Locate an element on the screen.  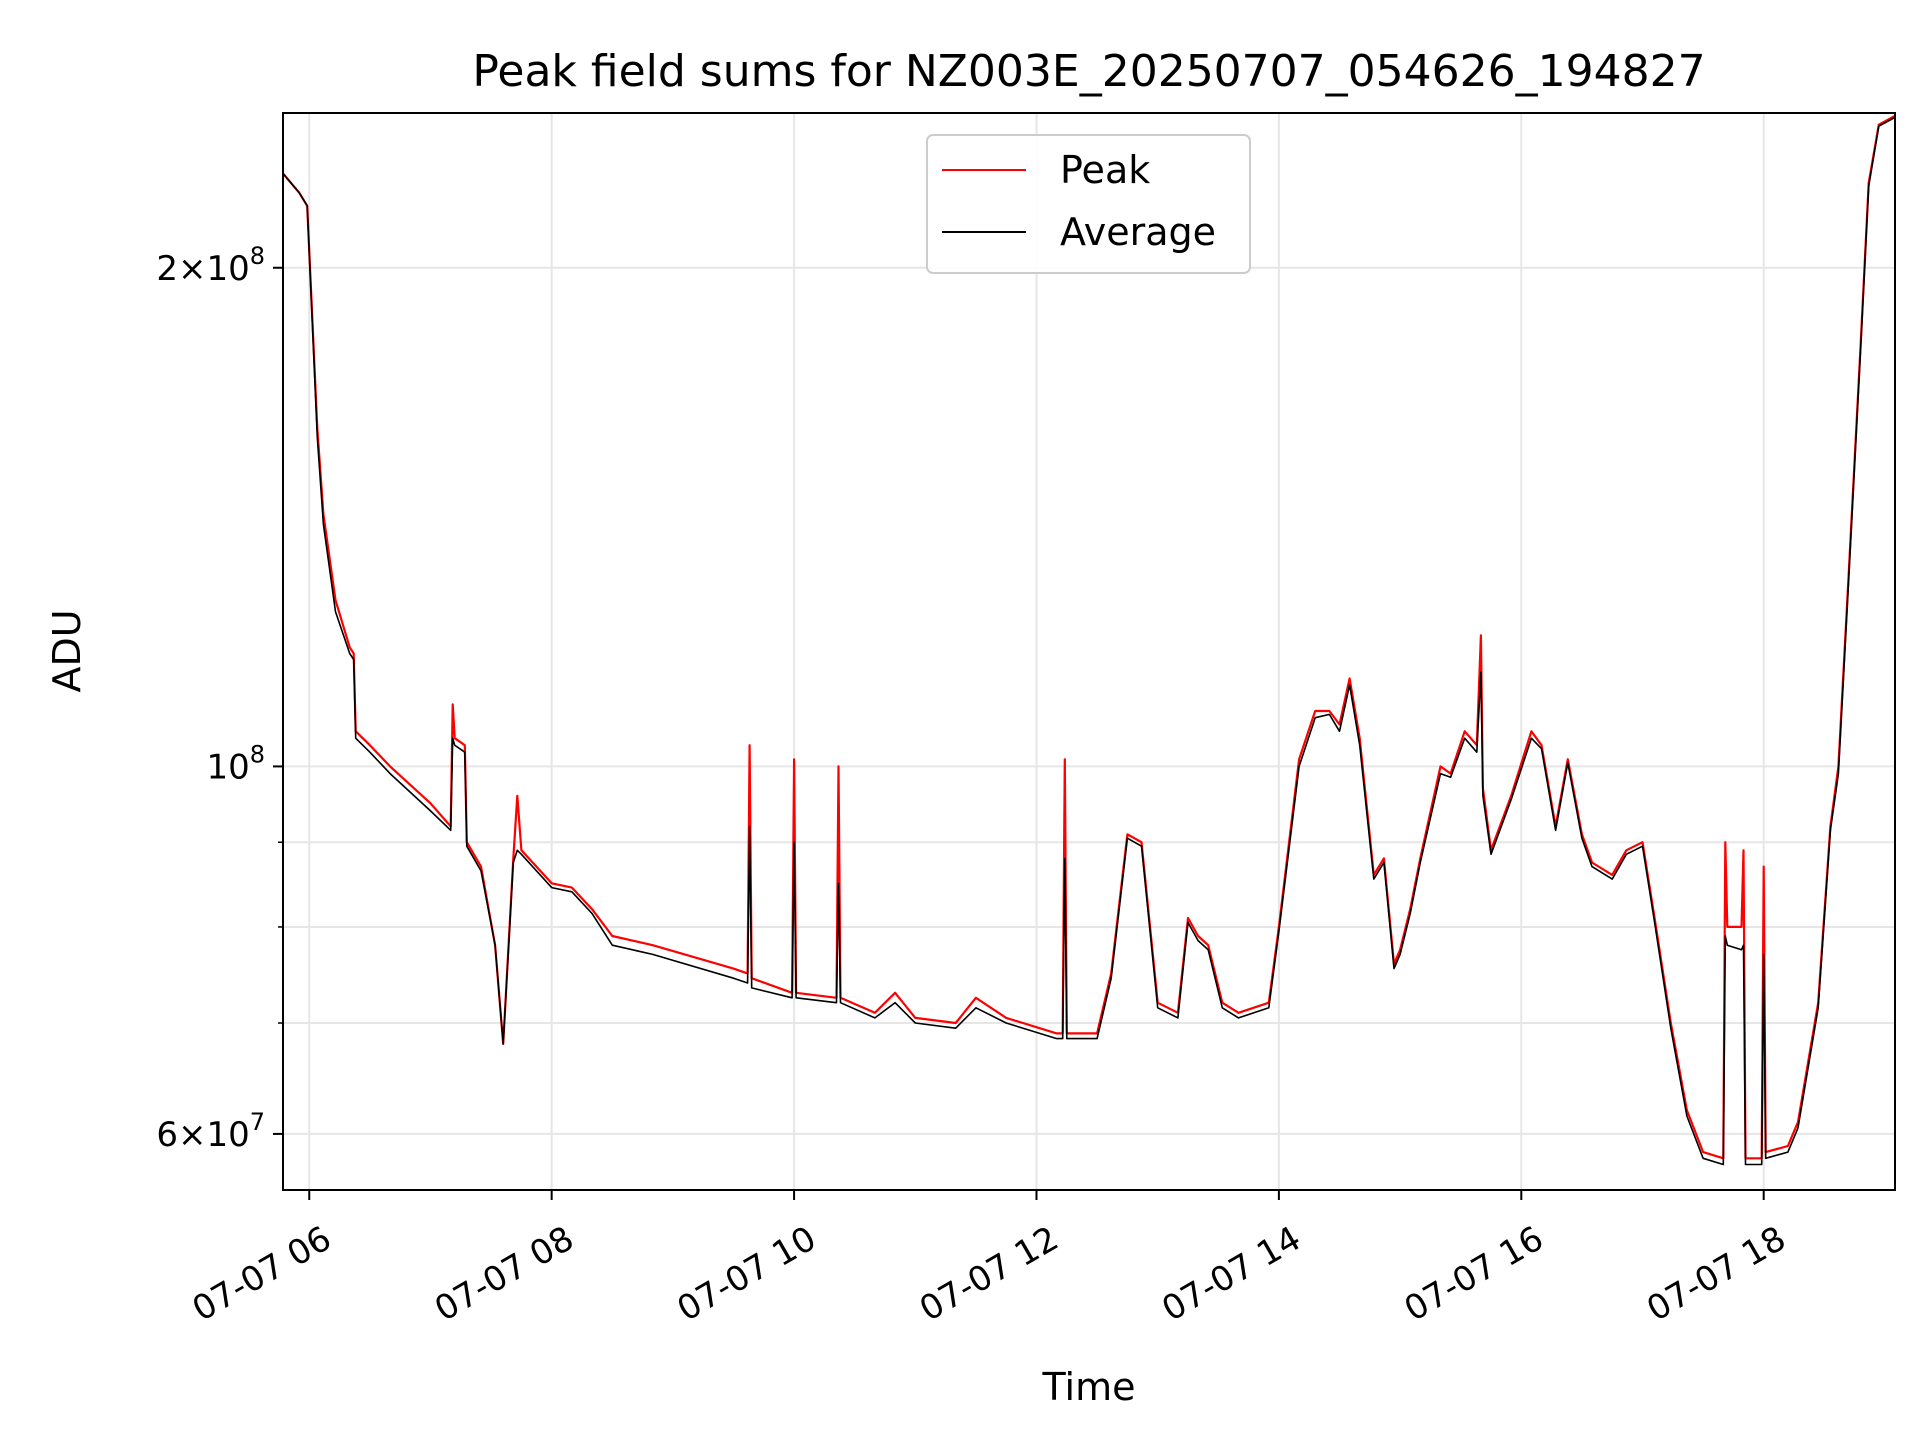
y-tick-label: 2×10⁸ is located at coordinates (210, 265).